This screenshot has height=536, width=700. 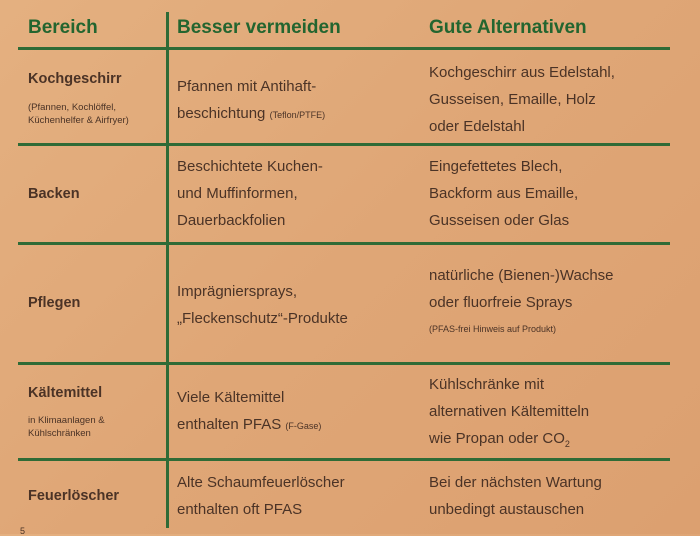 What do you see at coordinates (261, 482) in the screenshot?
I see `avoid-line: Alte Schaumfeuerlöscher` at bounding box center [261, 482].